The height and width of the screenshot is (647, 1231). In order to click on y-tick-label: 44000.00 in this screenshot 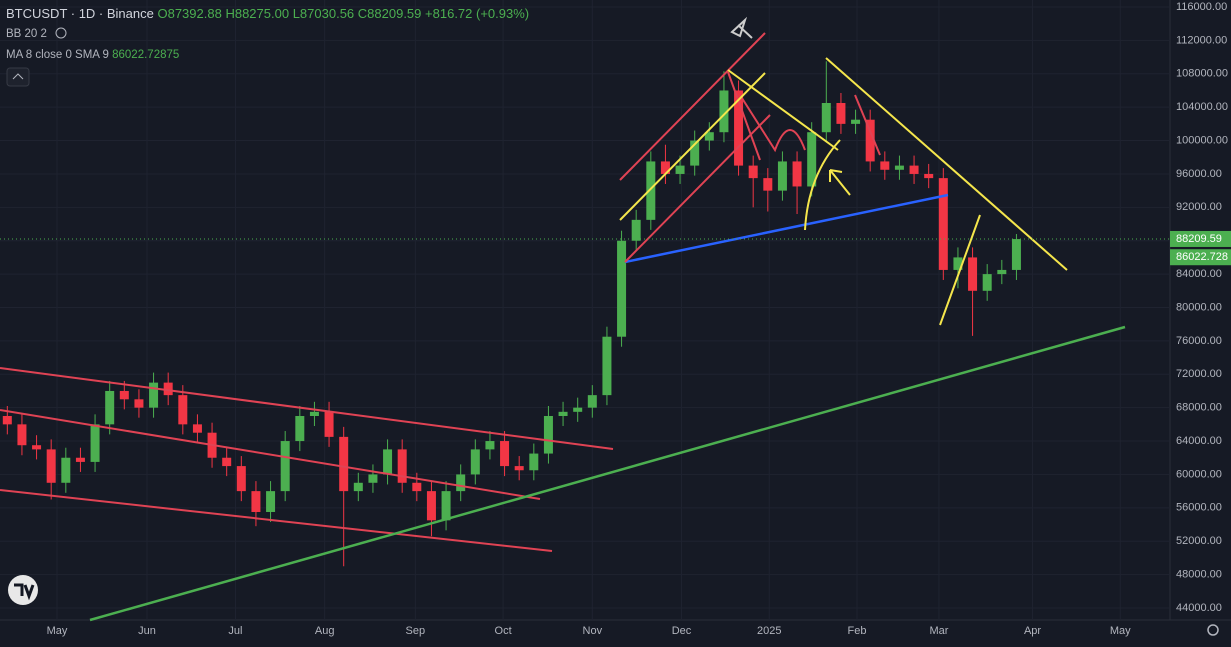, I will do `click(1199, 608)`.